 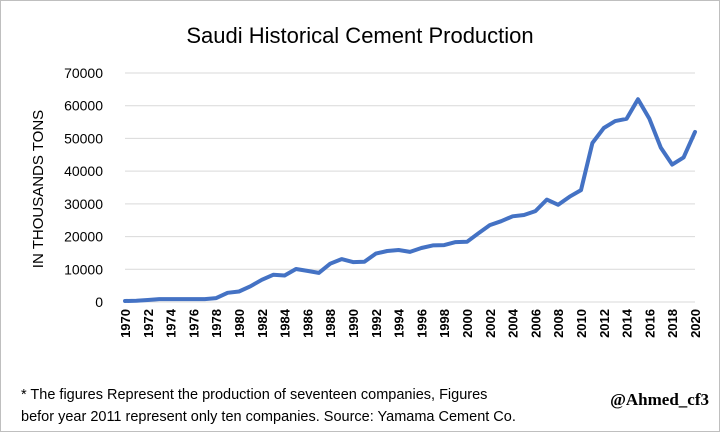 What do you see at coordinates (627, 323) in the screenshot?
I see `x-tick-label: 2014` at bounding box center [627, 323].